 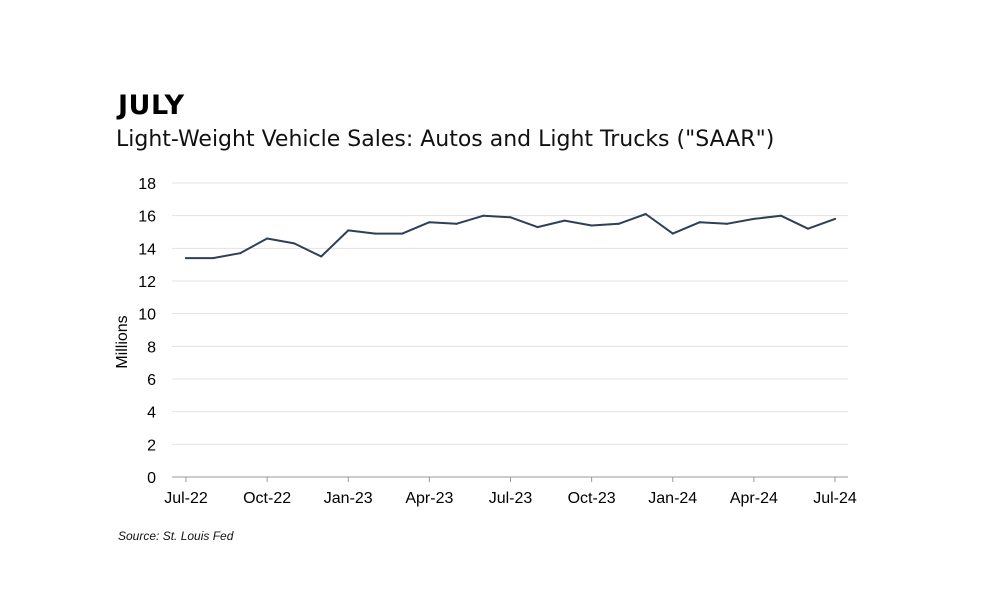 What do you see at coordinates (672, 498) in the screenshot?
I see `x-tick-label: Jan-24` at bounding box center [672, 498].